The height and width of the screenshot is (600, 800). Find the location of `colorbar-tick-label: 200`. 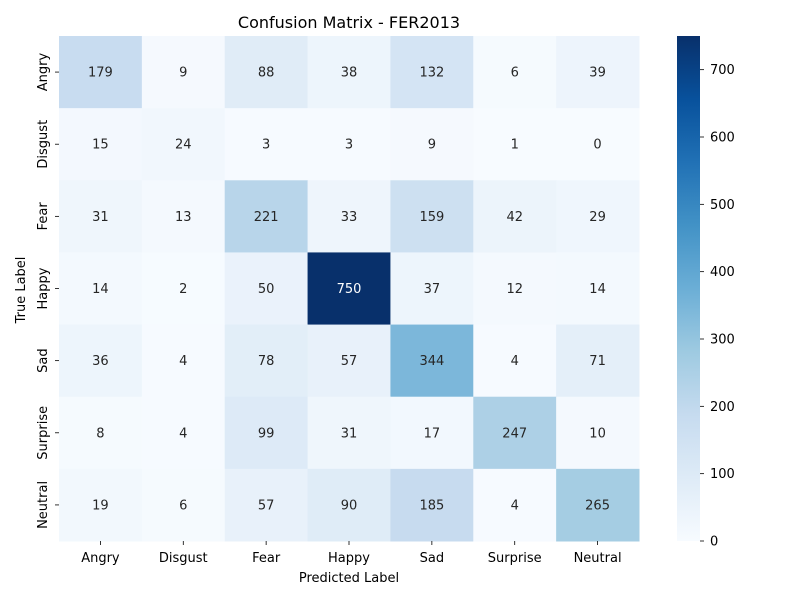

colorbar-tick-label: 200 is located at coordinates (722, 407).